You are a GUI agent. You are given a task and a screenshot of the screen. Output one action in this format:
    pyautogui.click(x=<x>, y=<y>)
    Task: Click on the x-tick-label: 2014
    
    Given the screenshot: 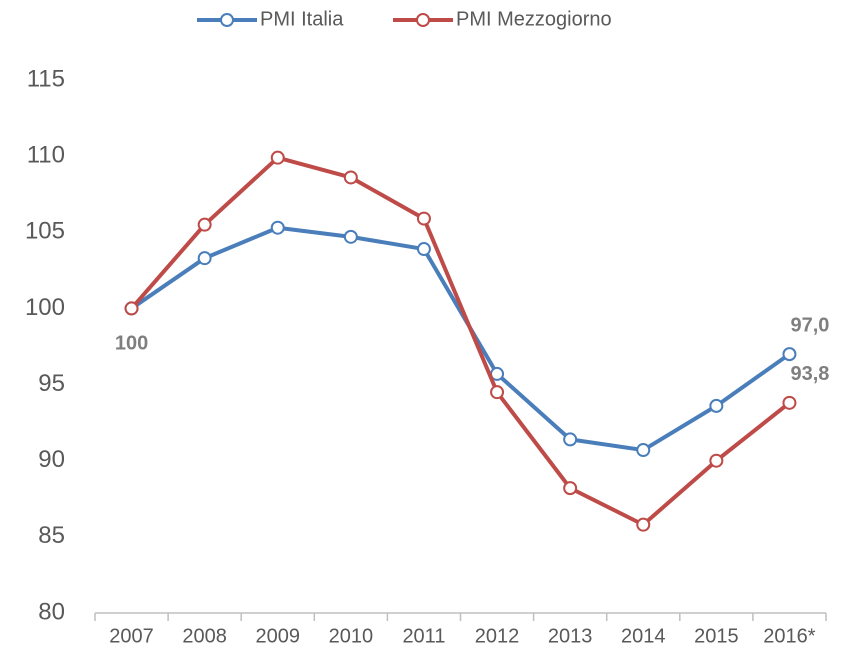 What is the action you would take?
    pyautogui.click(x=643, y=636)
    